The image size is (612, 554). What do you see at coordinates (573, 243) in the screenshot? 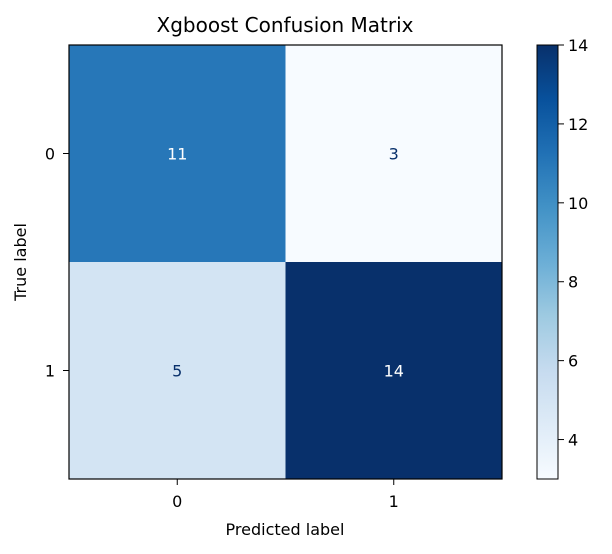
I see `colorbar-ticks: 4 6 8 10 12 14` at bounding box center [573, 243].